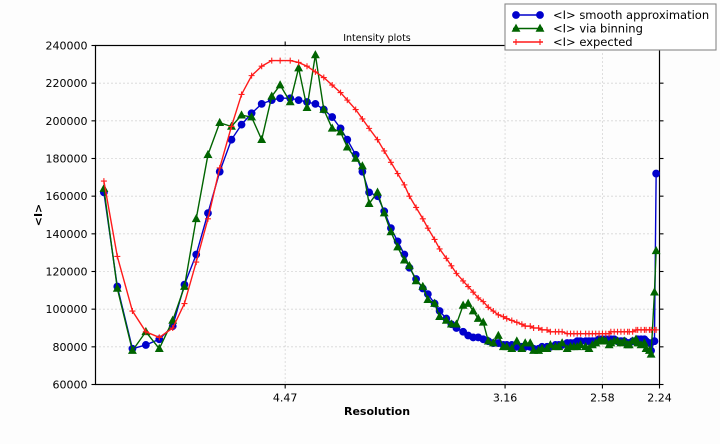 This screenshot has height=444, width=720. What do you see at coordinates (659, 398) in the screenshot?
I see `x-tick-label: 2.24` at bounding box center [659, 398].